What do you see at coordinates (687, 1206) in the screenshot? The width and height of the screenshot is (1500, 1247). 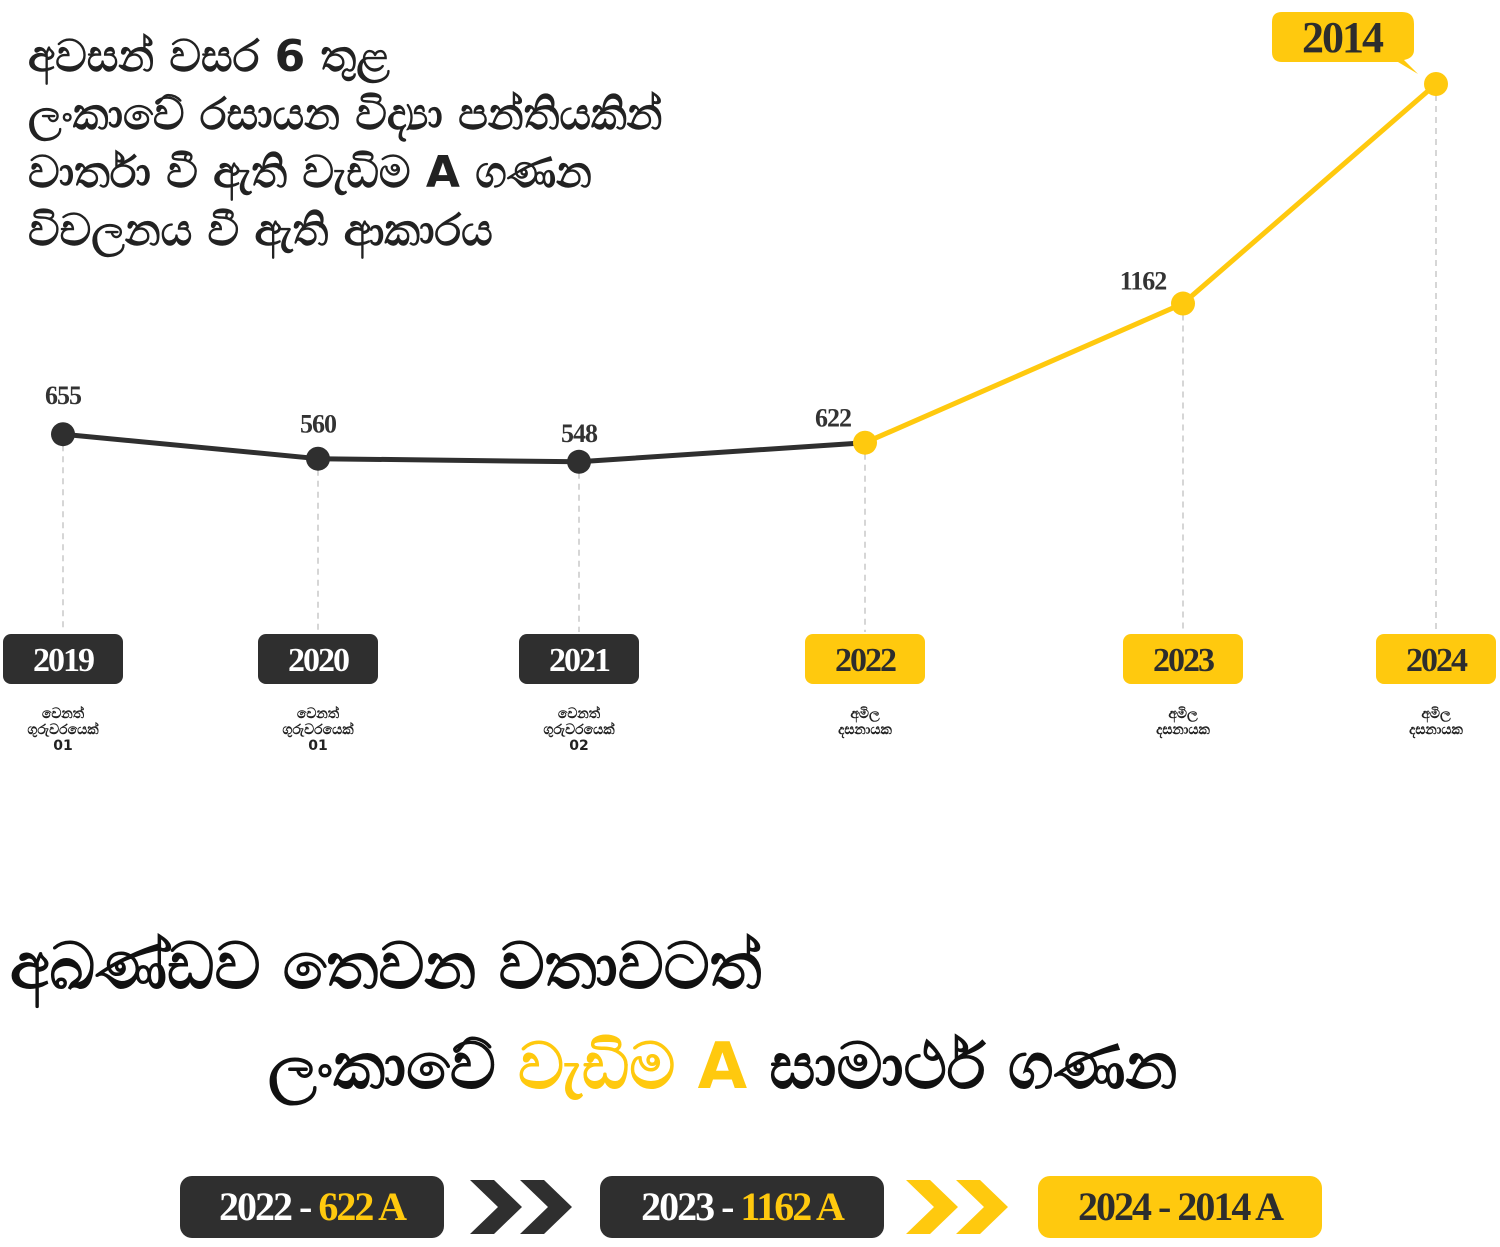 I see `summary-year: 2023 -` at bounding box center [687, 1206].